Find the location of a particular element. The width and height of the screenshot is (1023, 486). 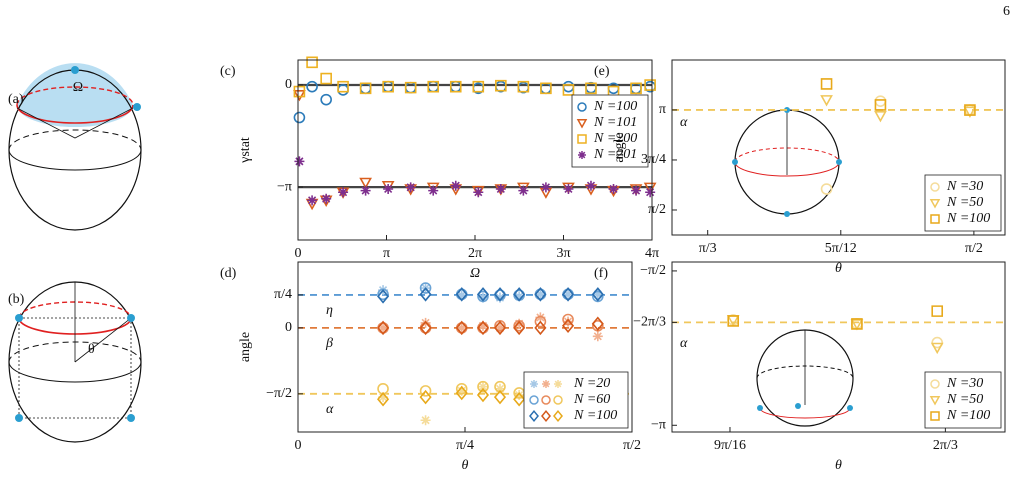

panel-label: (c) is located at coordinates (228, 71).